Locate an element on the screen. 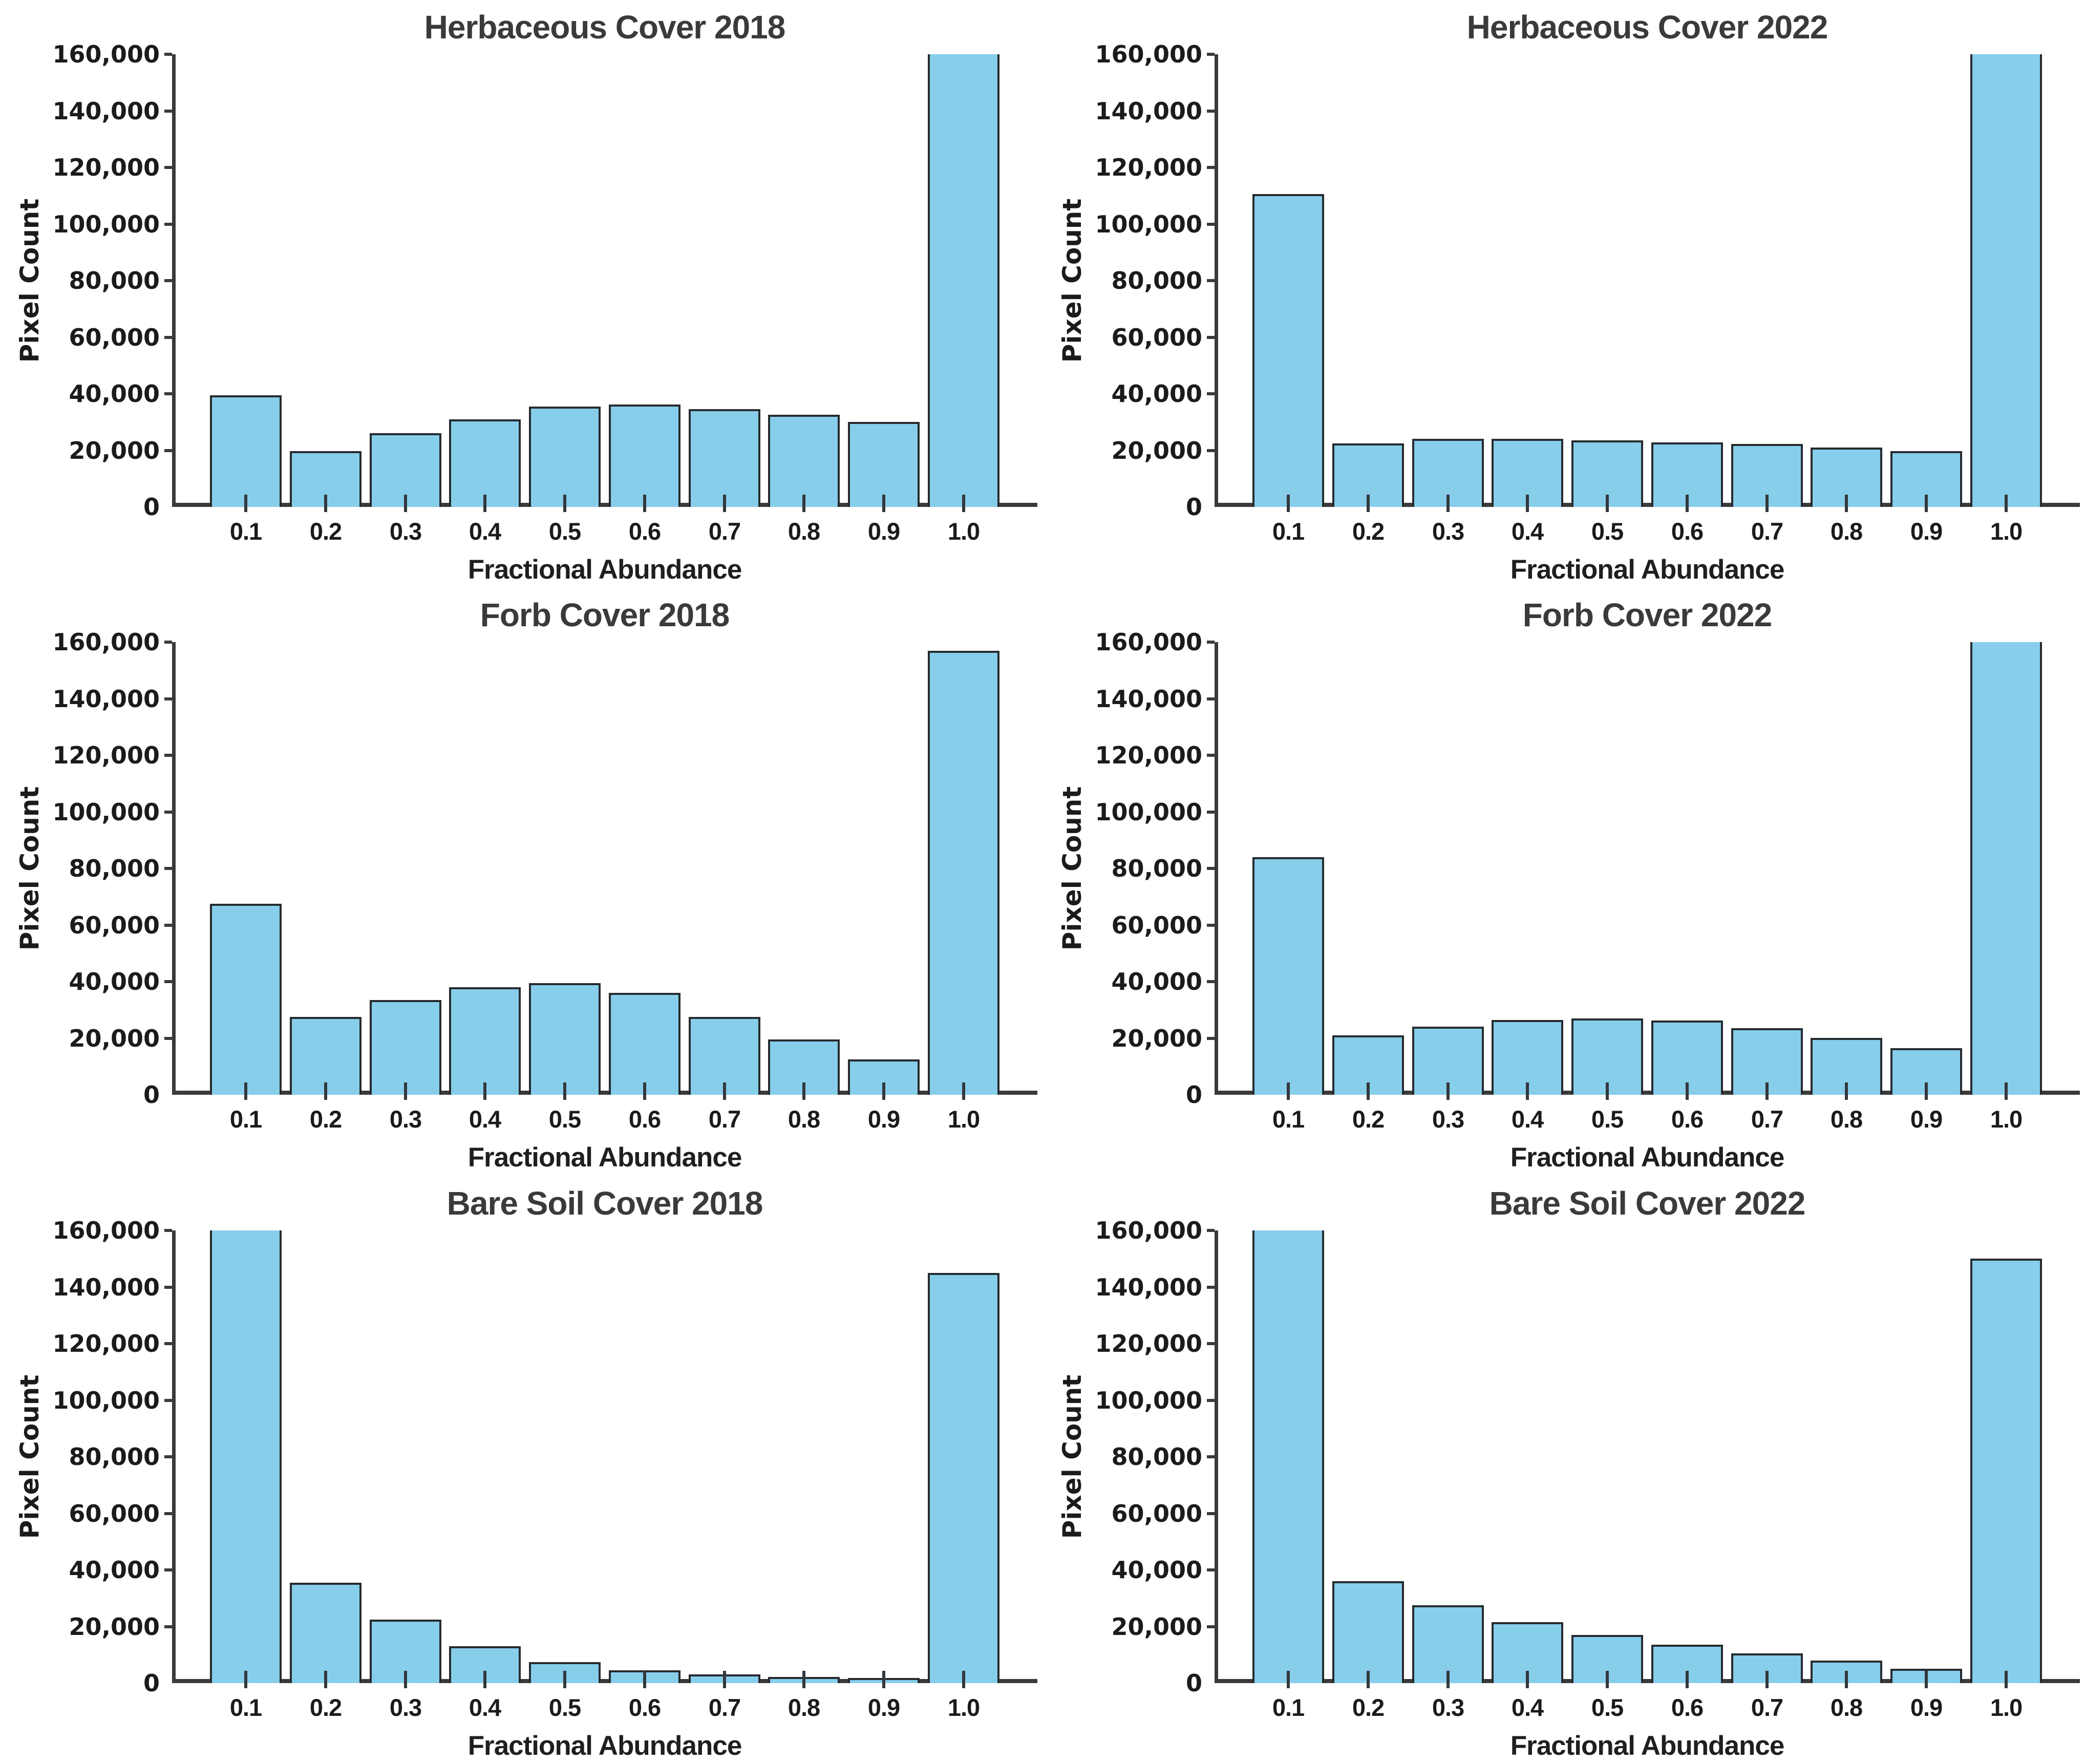  chart-title: Herbaceous Cover 2018 is located at coordinates (605, 27).